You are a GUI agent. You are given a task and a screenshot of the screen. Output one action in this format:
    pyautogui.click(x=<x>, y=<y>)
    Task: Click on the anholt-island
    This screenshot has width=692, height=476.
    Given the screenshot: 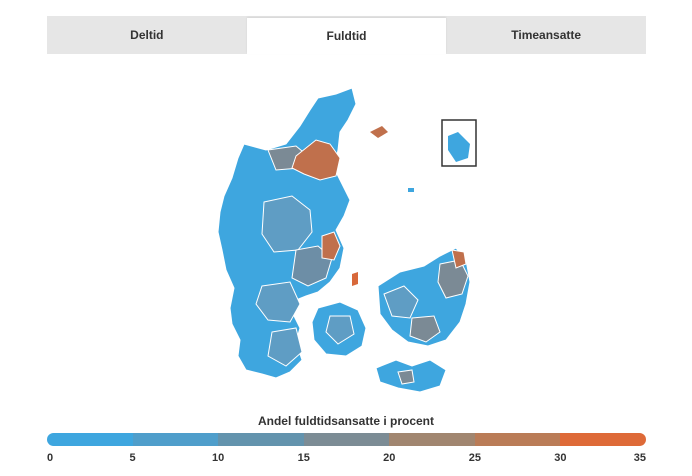 What is the action you would take?
    pyautogui.click(x=411, y=190)
    